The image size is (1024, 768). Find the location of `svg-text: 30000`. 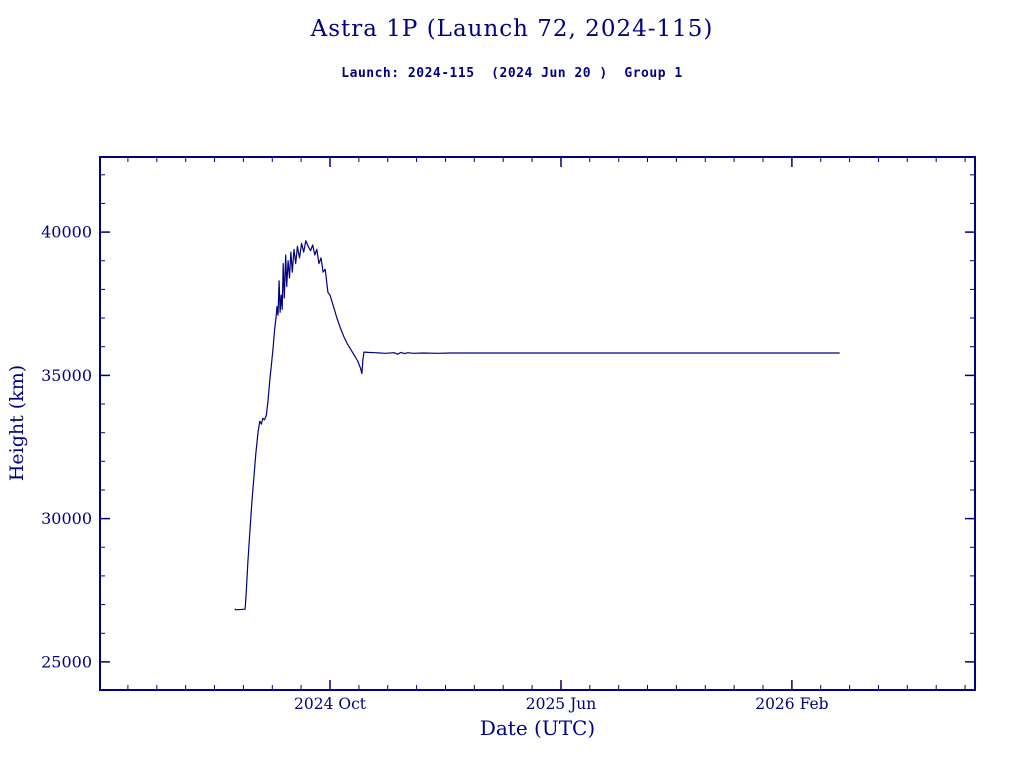

svg-text: 30000 is located at coordinates (66, 518).